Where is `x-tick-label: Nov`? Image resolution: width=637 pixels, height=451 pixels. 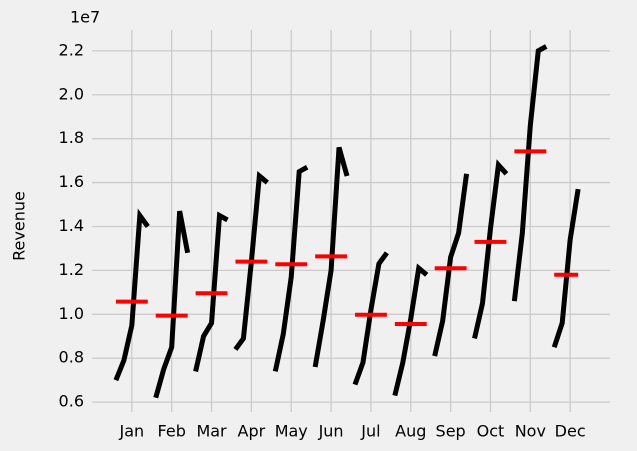
x-tick-label: Nov is located at coordinates (530, 431).